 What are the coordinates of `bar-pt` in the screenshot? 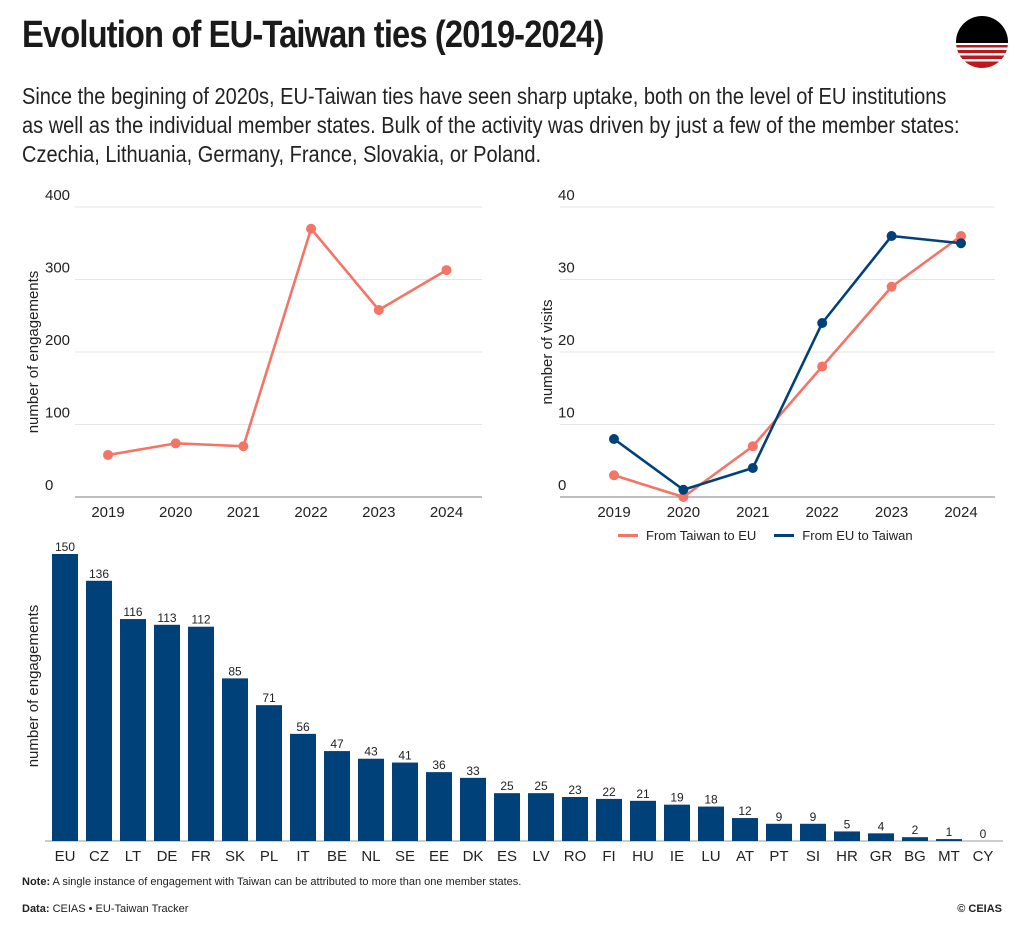 It's located at (779, 832).